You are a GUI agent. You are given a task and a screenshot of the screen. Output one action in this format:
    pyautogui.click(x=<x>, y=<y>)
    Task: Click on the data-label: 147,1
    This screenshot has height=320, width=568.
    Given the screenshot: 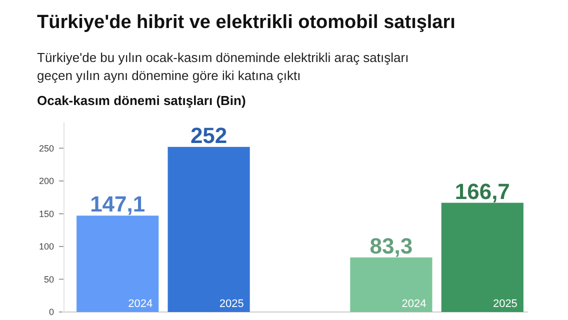 What is the action you would take?
    pyautogui.click(x=118, y=204)
    